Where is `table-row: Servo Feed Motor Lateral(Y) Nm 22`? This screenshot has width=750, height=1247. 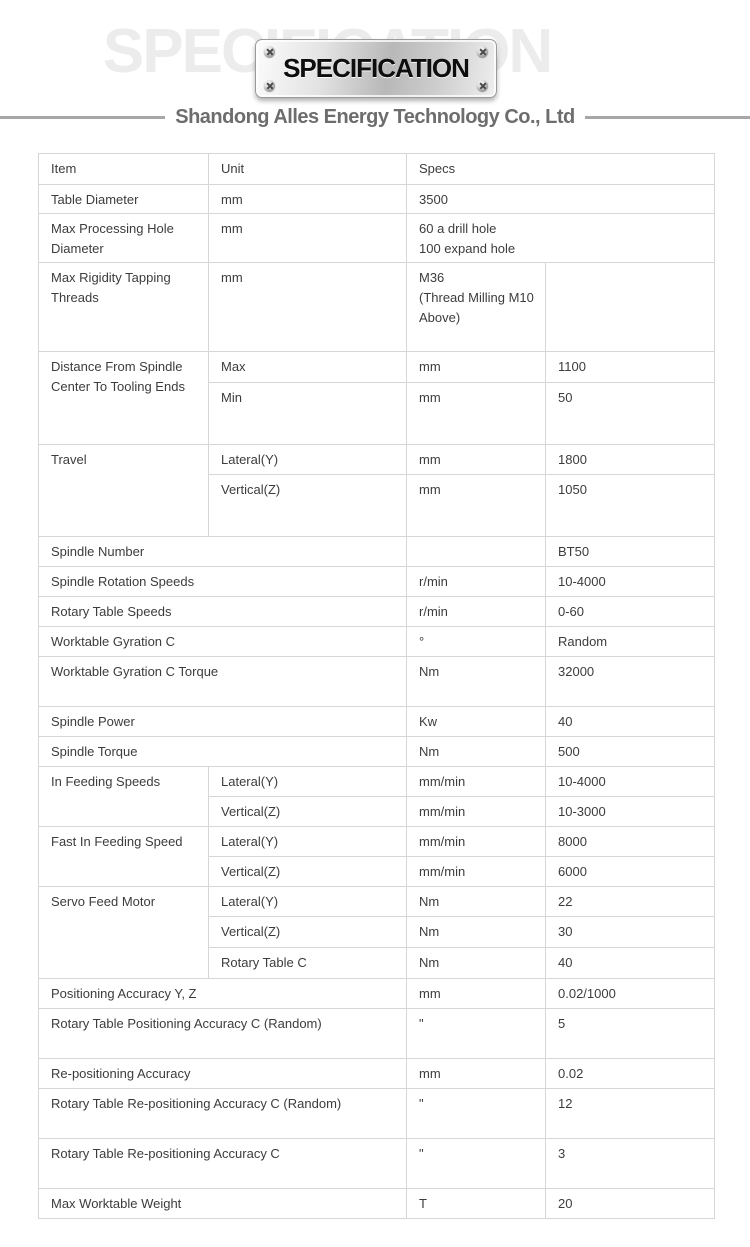 table-row: Servo Feed Motor Lateral(Y) Nm 22 is located at coordinates (377, 932).